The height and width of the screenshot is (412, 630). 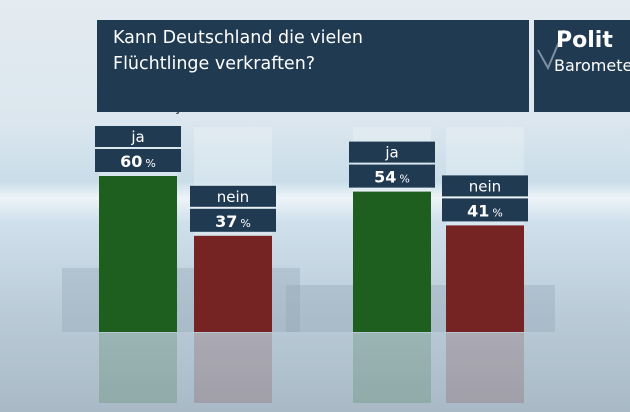 I want to click on group-title-0: jetzt, so click(x=192, y=106).